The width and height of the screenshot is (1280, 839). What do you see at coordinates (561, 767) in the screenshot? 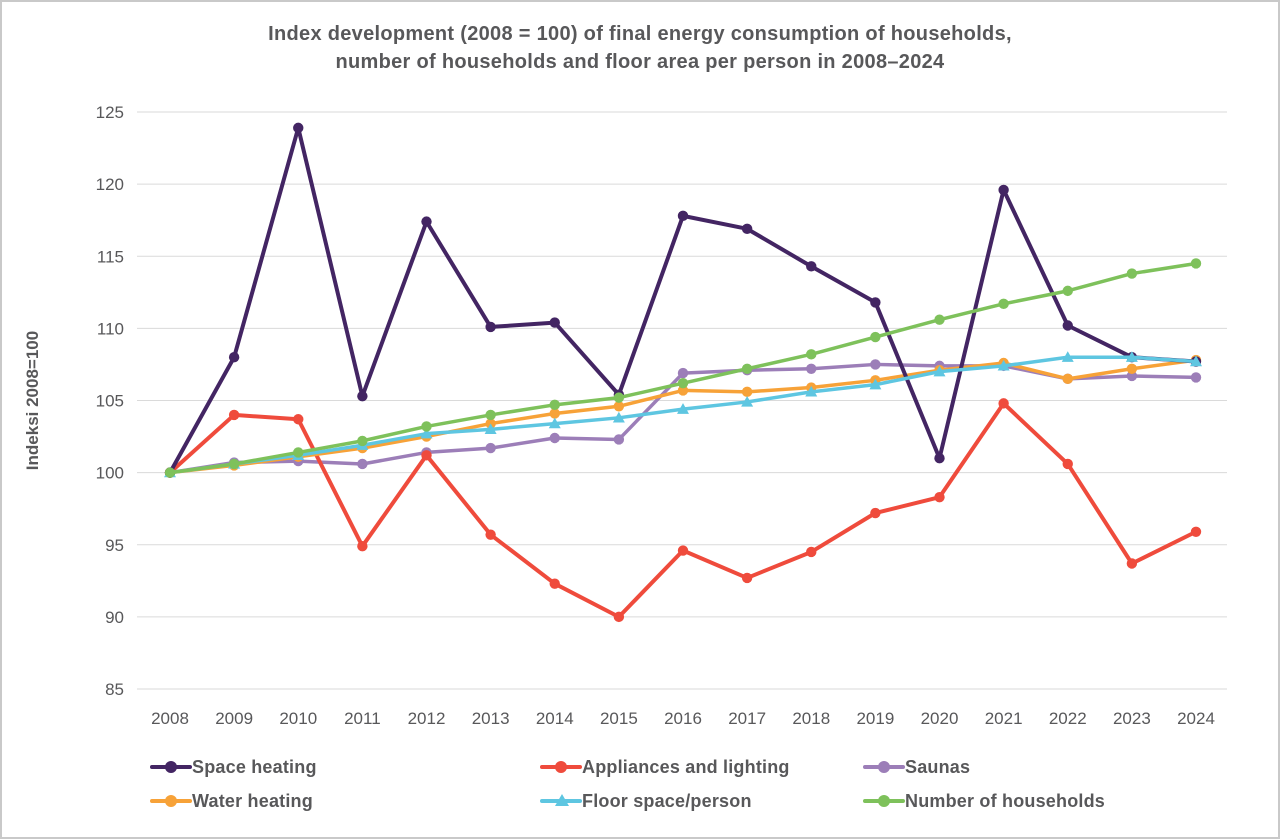
I see `legend-marker-appliances-and-lighting` at bounding box center [561, 767].